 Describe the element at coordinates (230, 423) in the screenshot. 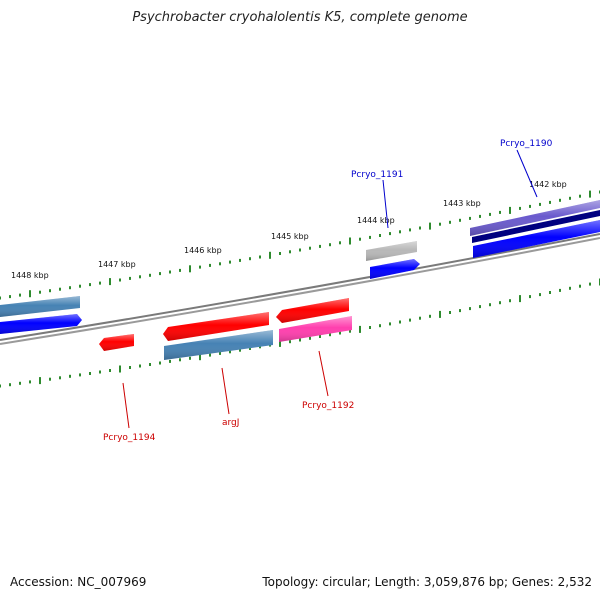

I see `gene-label-argj: argJ` at that location.